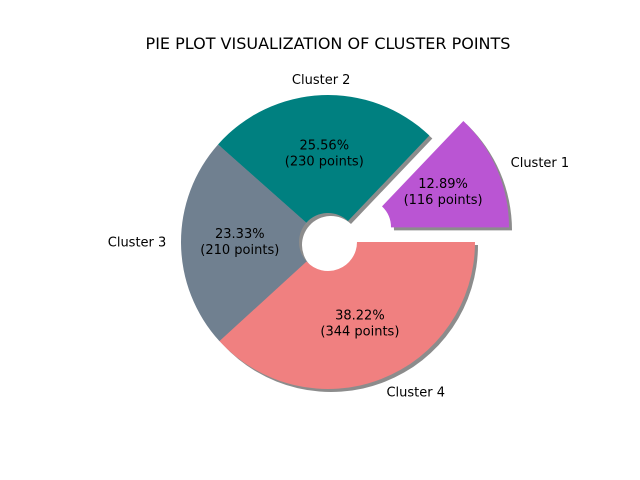 The image size is (640, 480). Describe the element at coordinates (324, 145) in the screenshot. I see `cluster-2-percent-label: 25.56%` at that location.